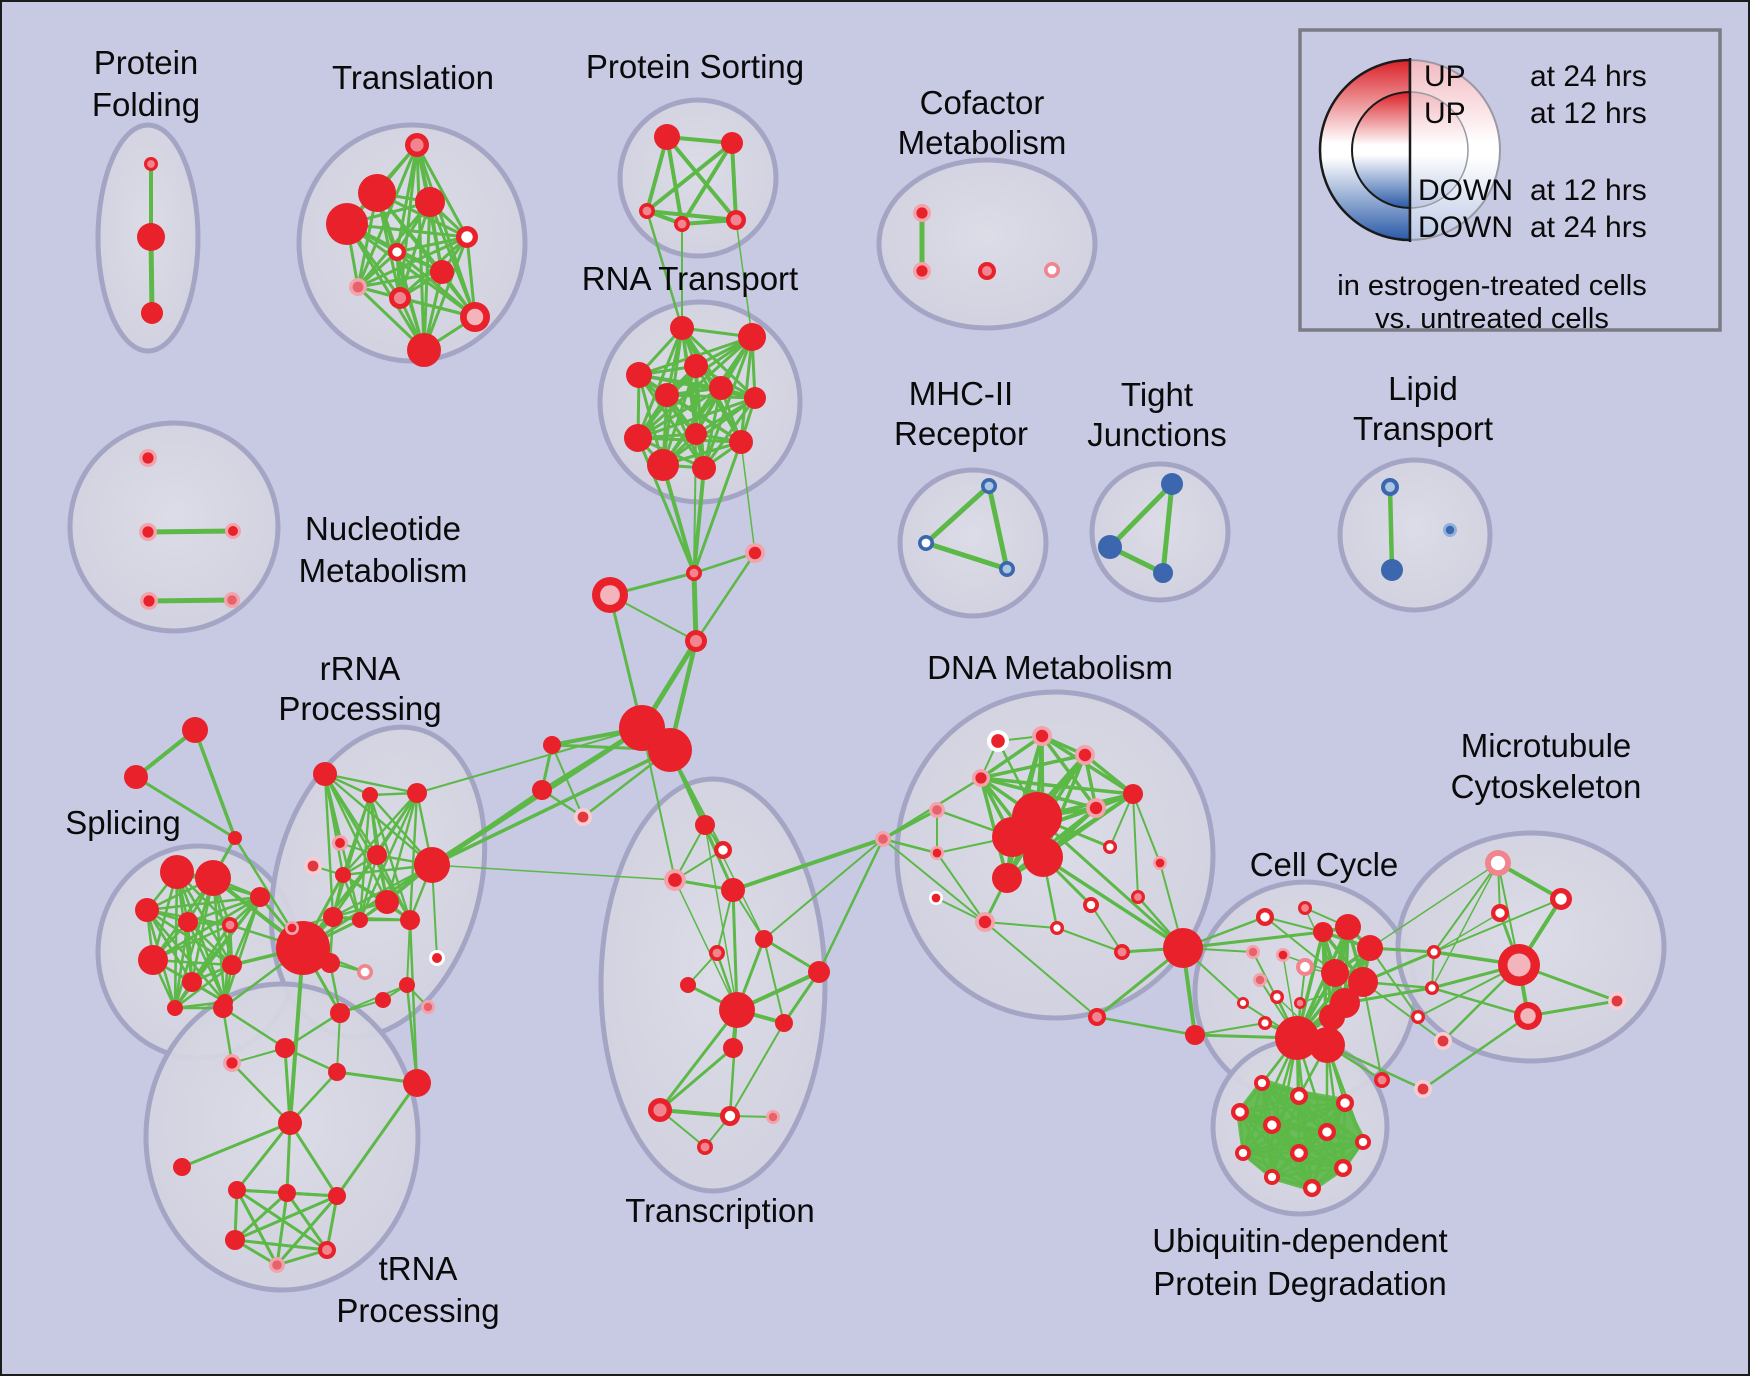 This screenshot has height=1376, width=1750. I want to click on node-tn4, so click(337, 1072).